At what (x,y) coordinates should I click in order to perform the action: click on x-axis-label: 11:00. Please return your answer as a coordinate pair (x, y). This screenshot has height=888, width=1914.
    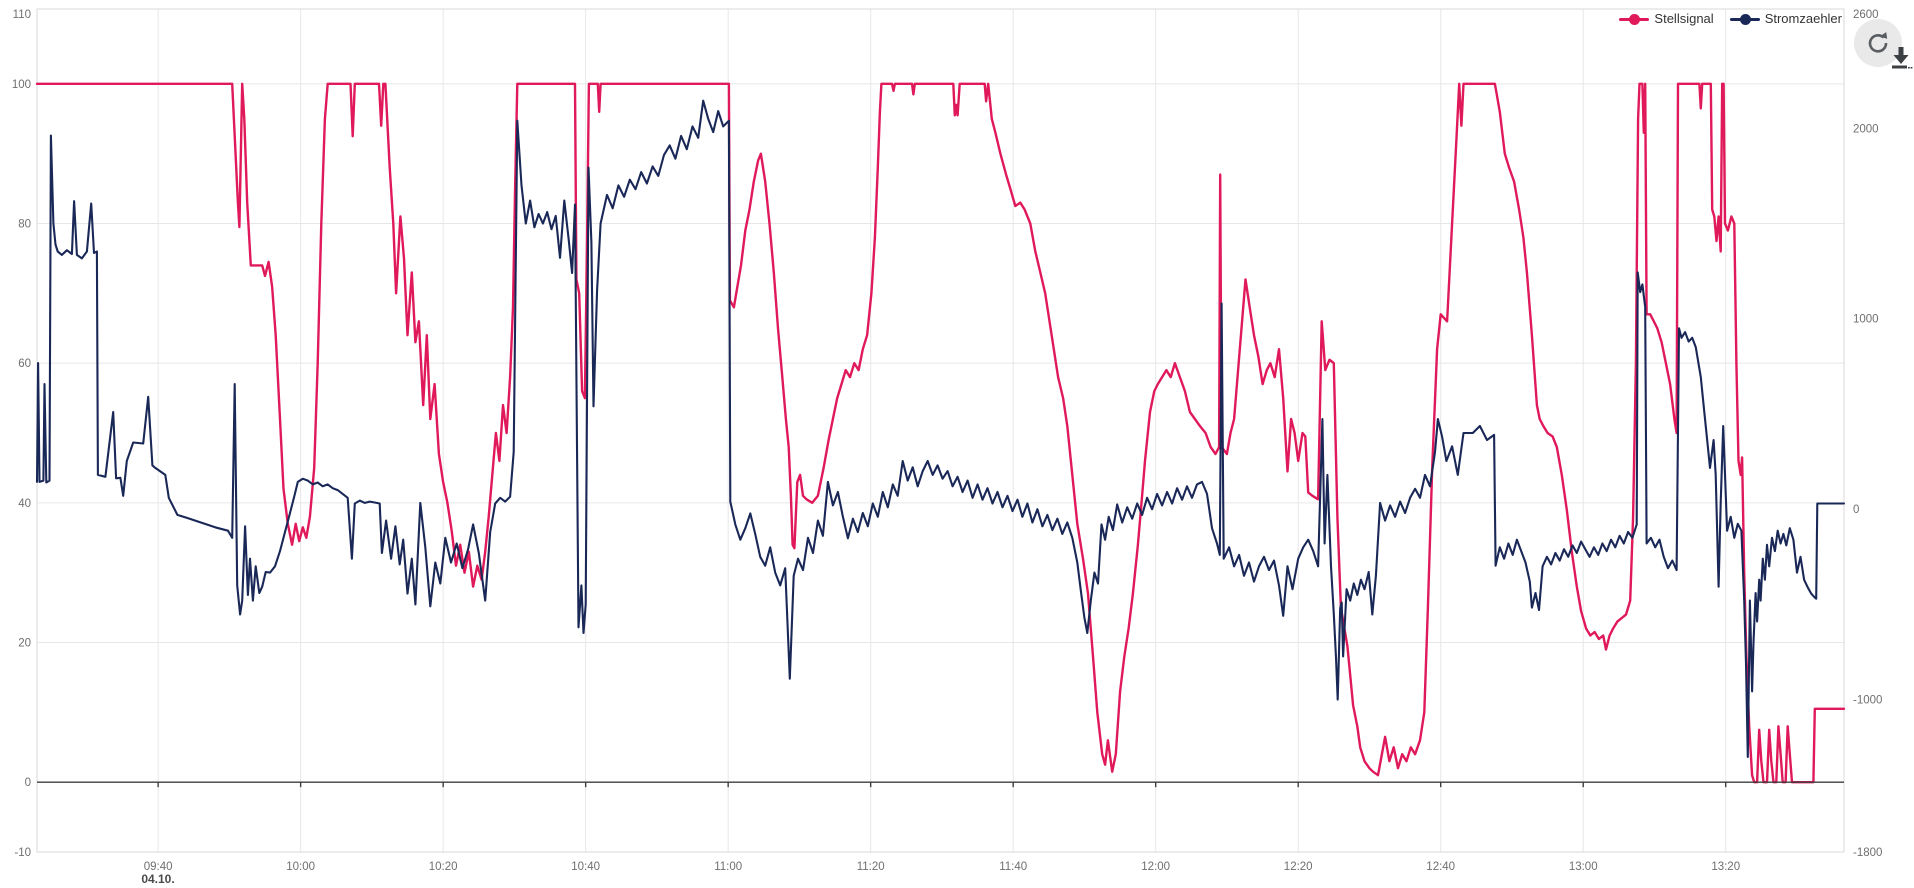
    Looking at the image, I should click on (728, 867).